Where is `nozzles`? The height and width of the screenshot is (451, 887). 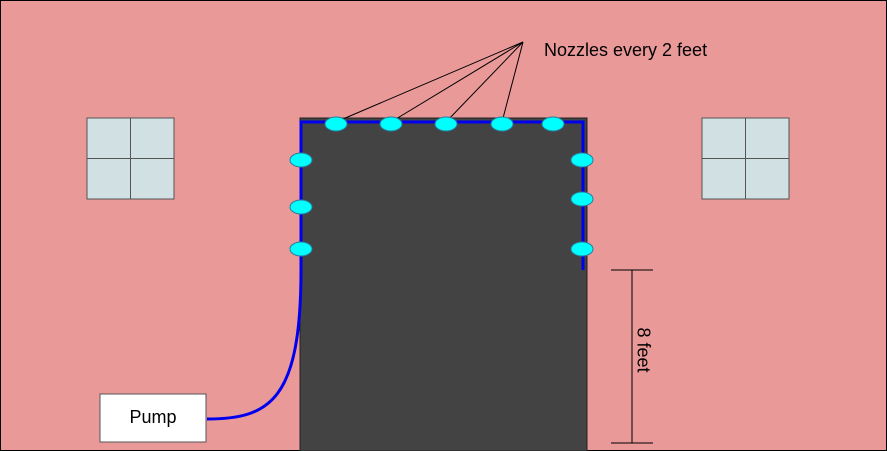 nozzles is located at coordinates (441, 186).